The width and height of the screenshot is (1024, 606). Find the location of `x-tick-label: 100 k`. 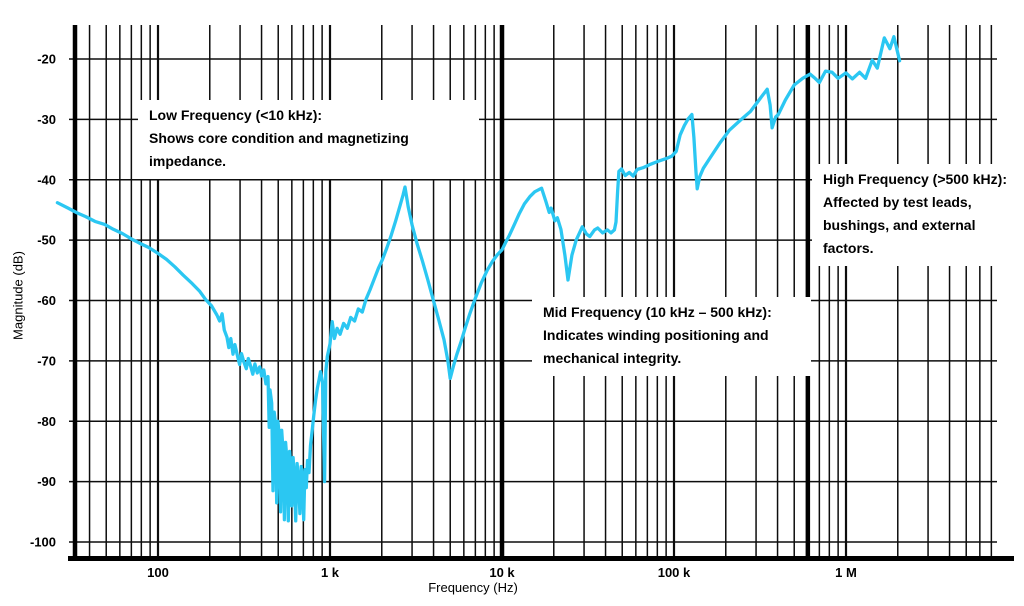

x-tick-label: 100 k is located at coordinates (674, 572).